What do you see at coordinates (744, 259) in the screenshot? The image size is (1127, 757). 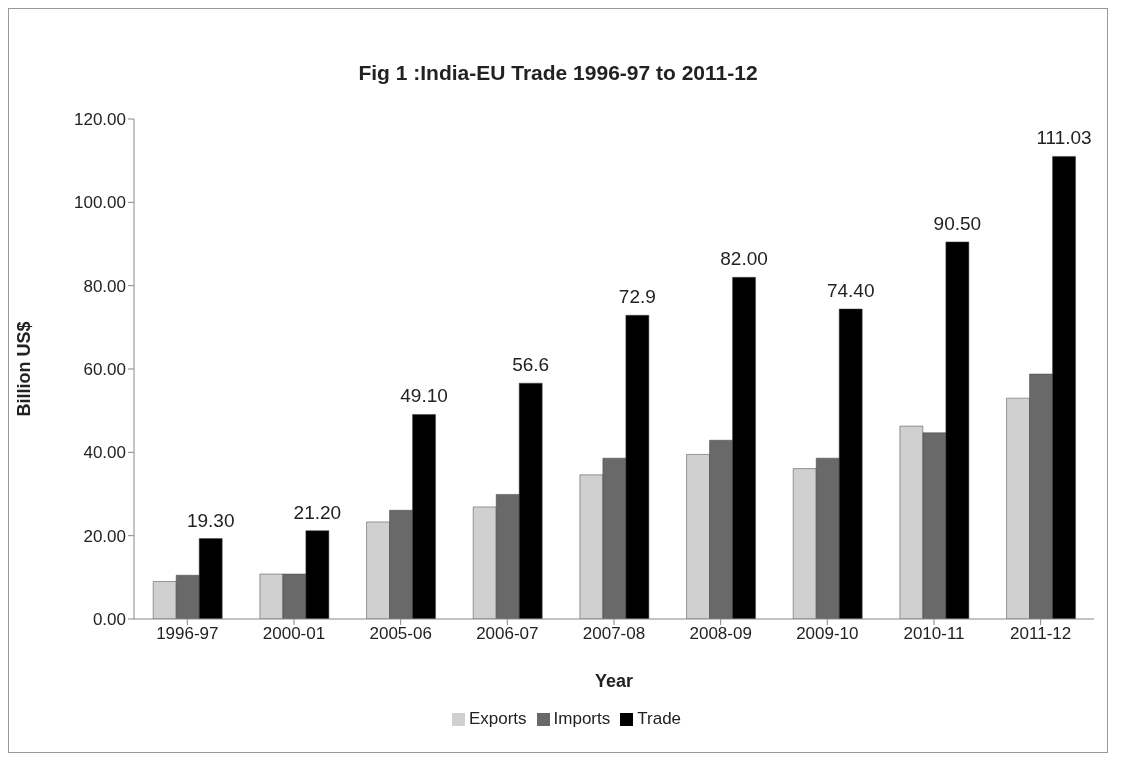 I see `data-label: 82.00` at bounding box center [744, 259].